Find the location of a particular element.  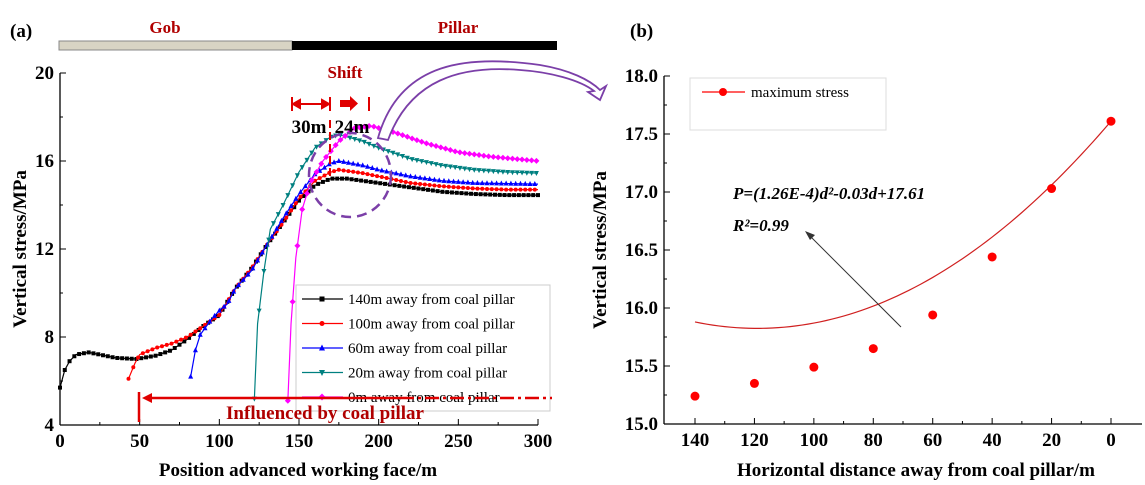

b-y-tick-label: 15.5 is located at coordinates (641, 366).